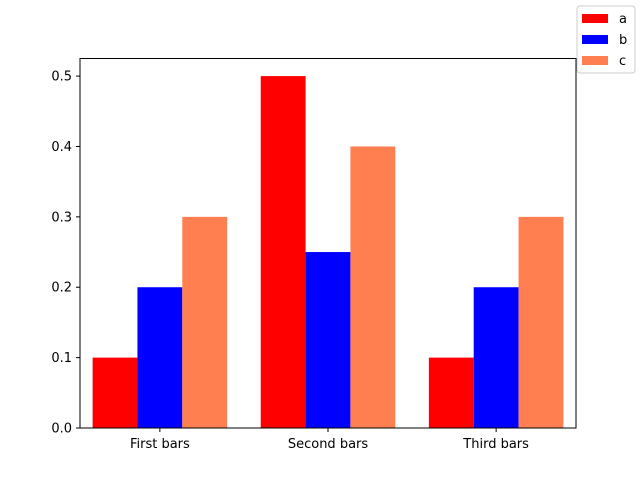  I want to click on x-tick-label: First bars, so click(160, 444).